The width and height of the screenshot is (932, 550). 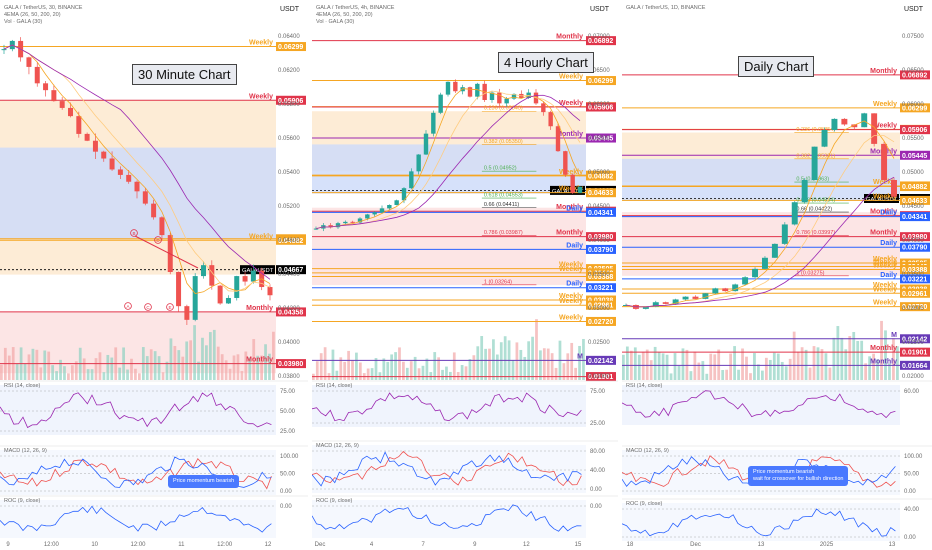 I want to click on indicator-line, so click(x=447, y=407).